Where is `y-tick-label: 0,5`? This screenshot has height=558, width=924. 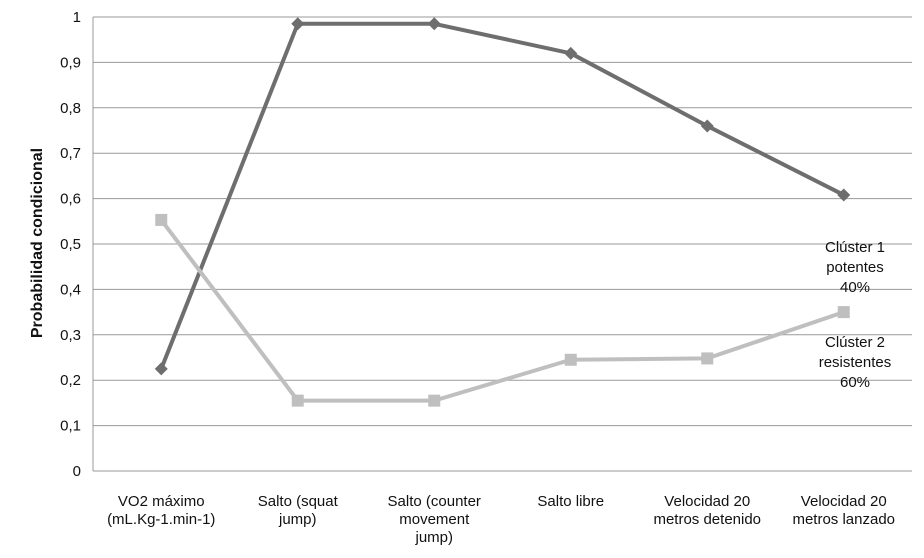
y-tick-label: 0,5 is located at coordinates (70, 244).